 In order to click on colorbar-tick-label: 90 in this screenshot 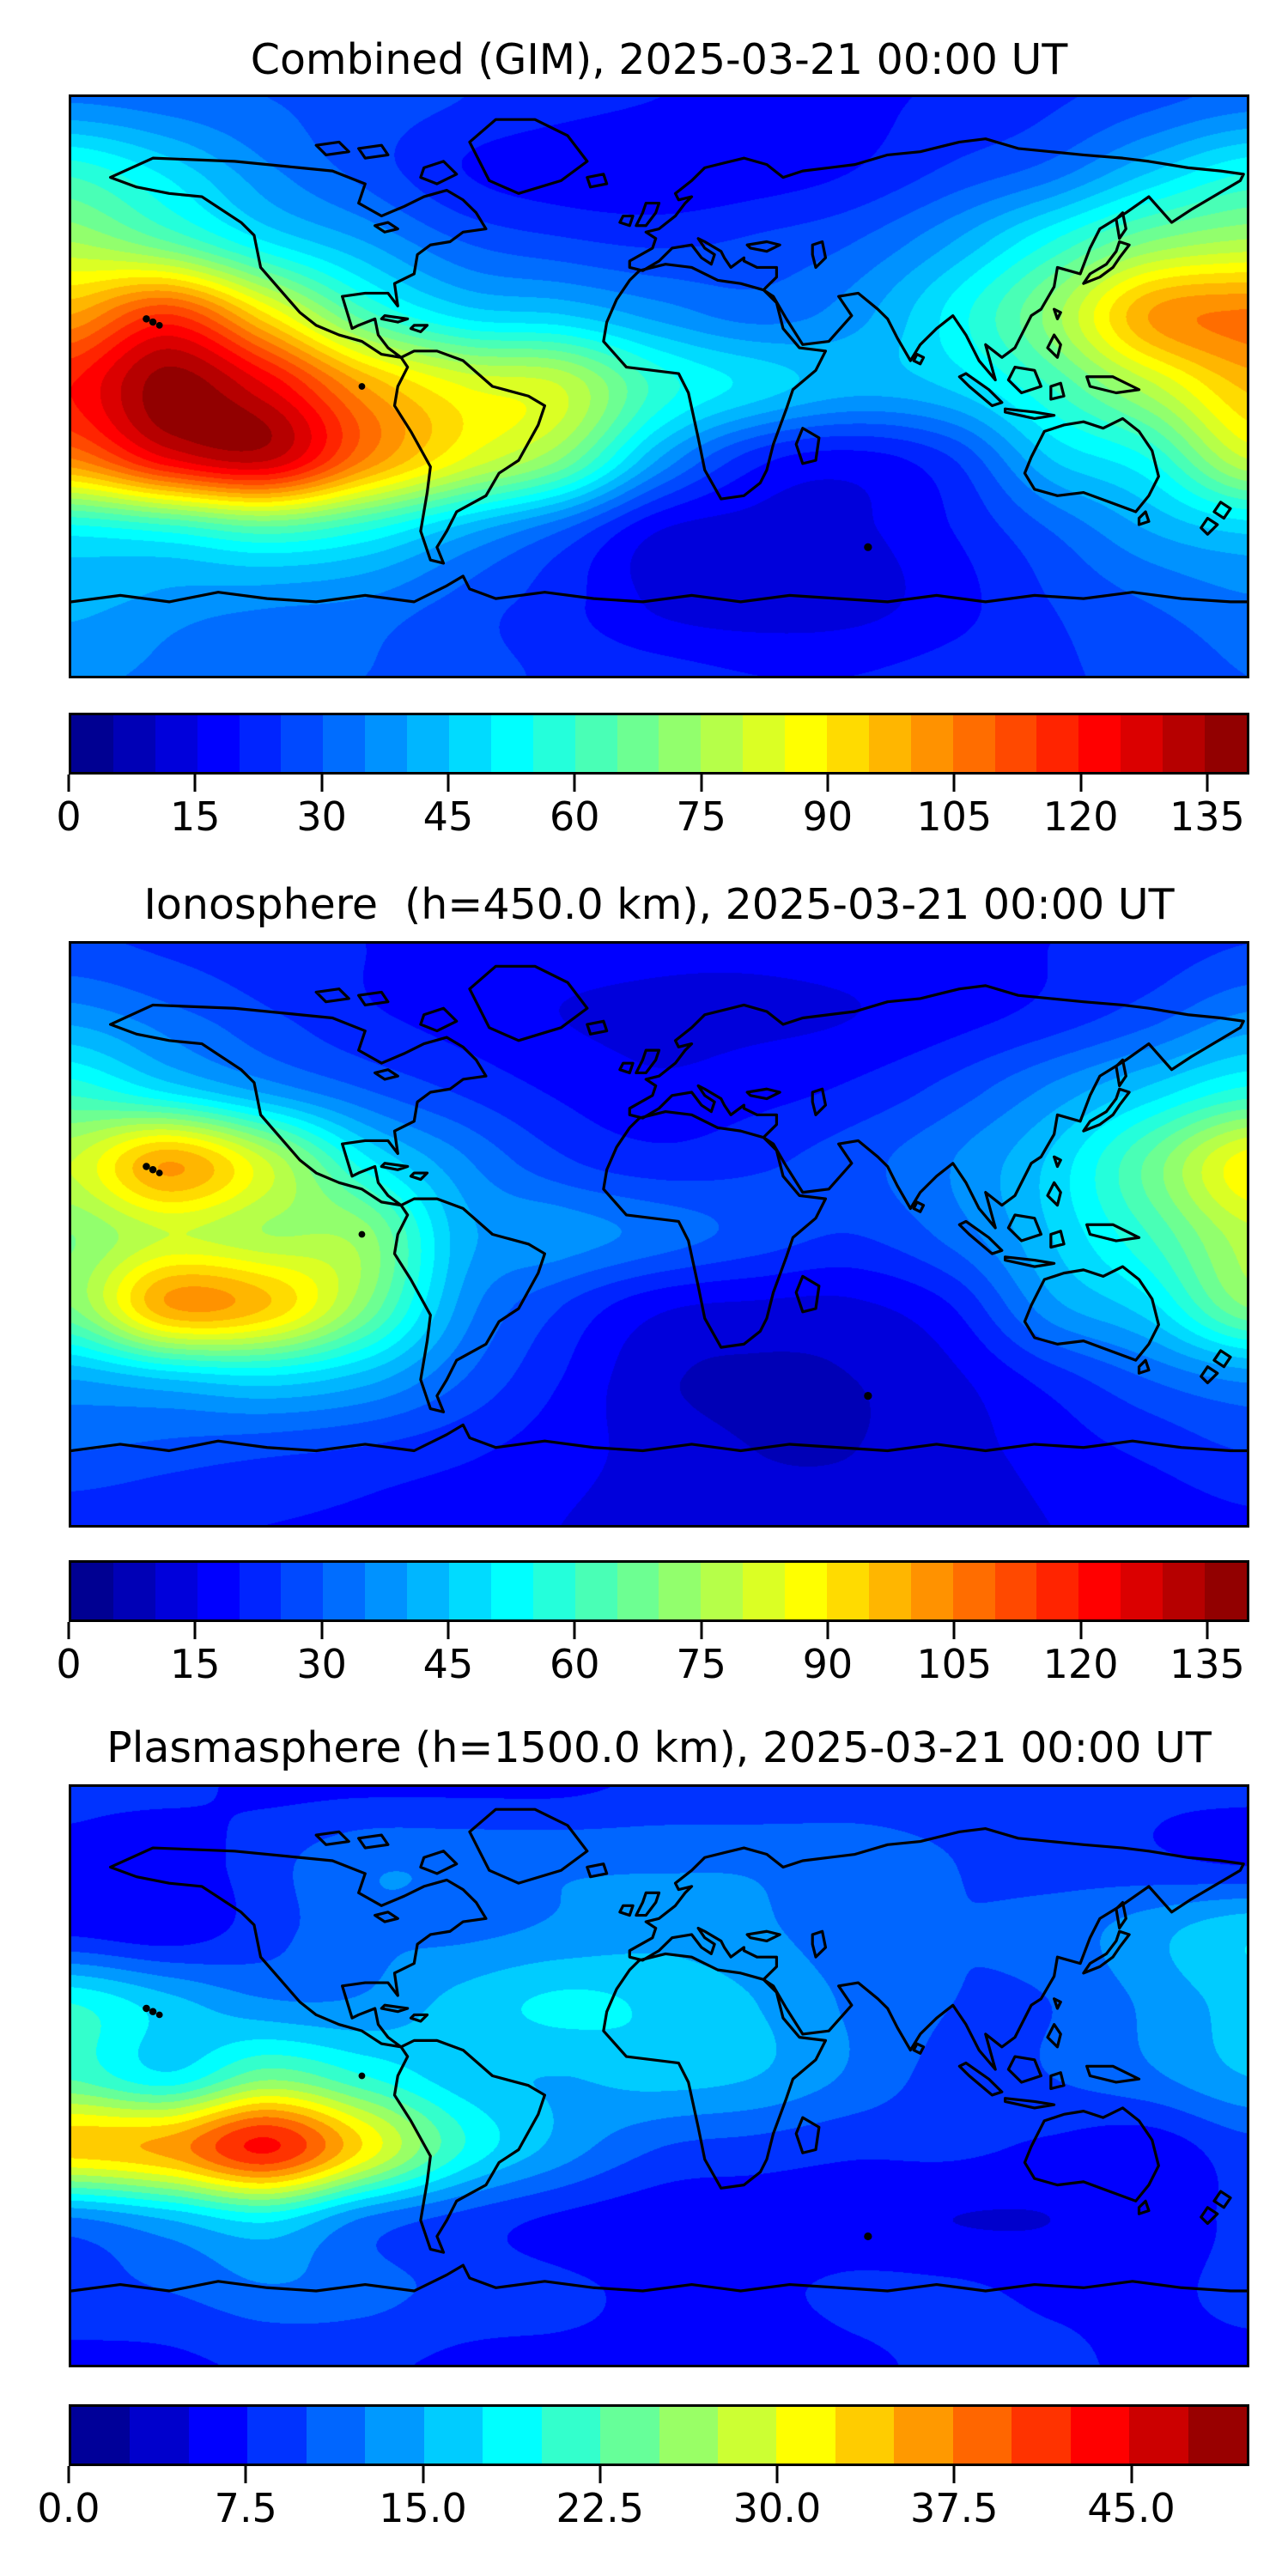, I will do `click(828, 817)`.